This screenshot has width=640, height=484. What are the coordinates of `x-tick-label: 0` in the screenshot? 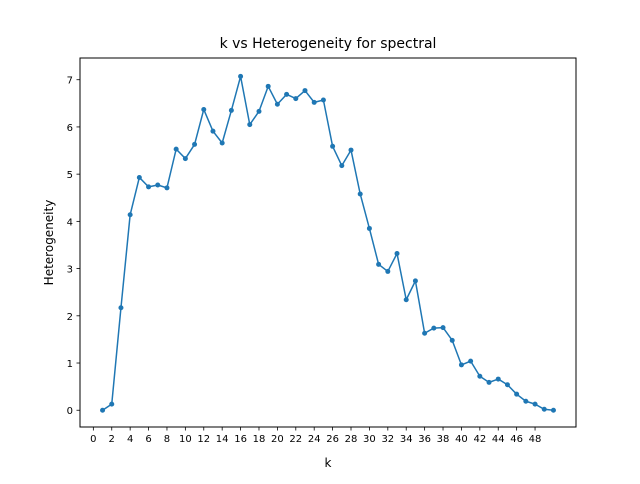 It's located at (93, 439).